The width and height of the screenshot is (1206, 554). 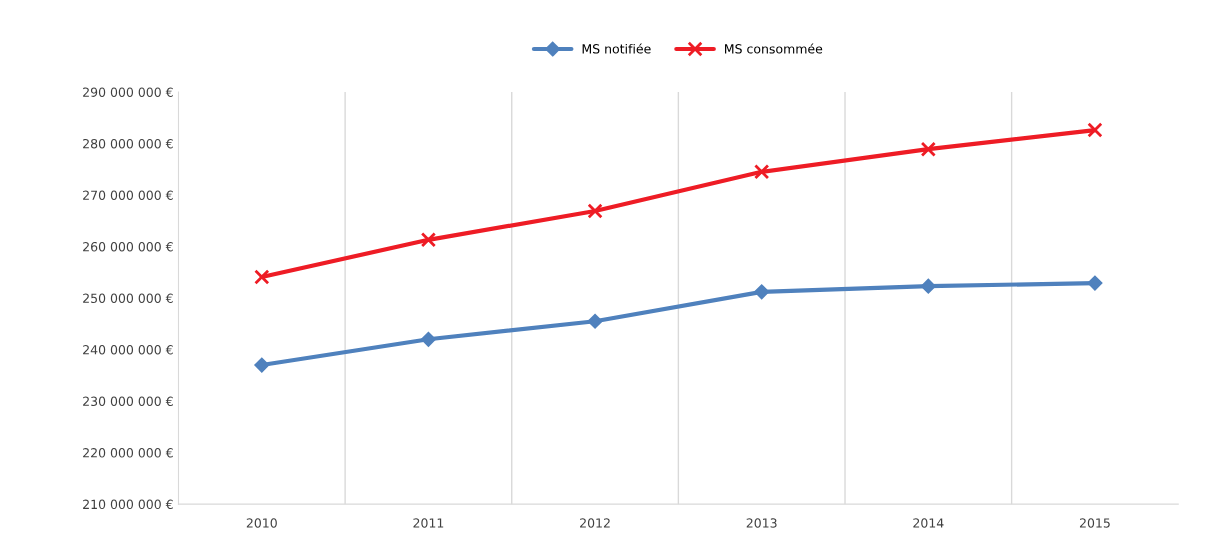 I want to click on y-tick-label: 240 000 000 €, so click(x=128, y=350).